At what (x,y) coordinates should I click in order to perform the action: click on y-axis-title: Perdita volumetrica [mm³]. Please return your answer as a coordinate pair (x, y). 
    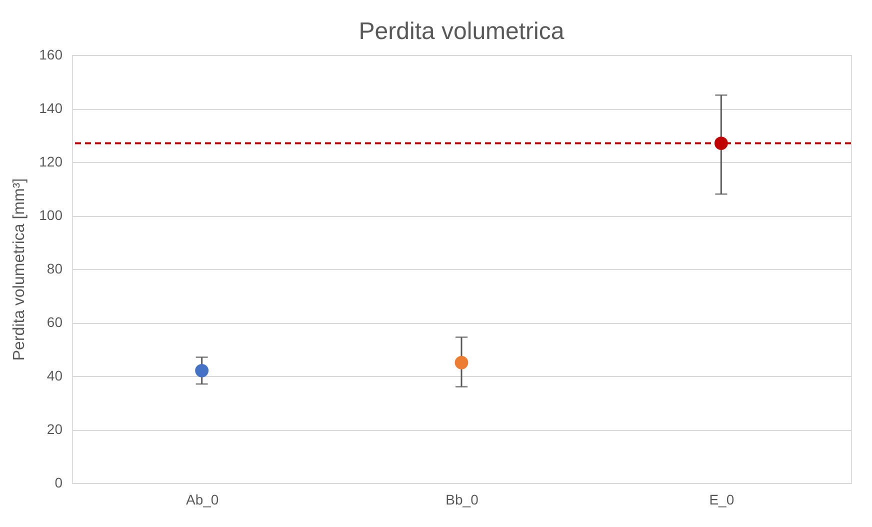
    Looking at the image, I should click on (19, 269).